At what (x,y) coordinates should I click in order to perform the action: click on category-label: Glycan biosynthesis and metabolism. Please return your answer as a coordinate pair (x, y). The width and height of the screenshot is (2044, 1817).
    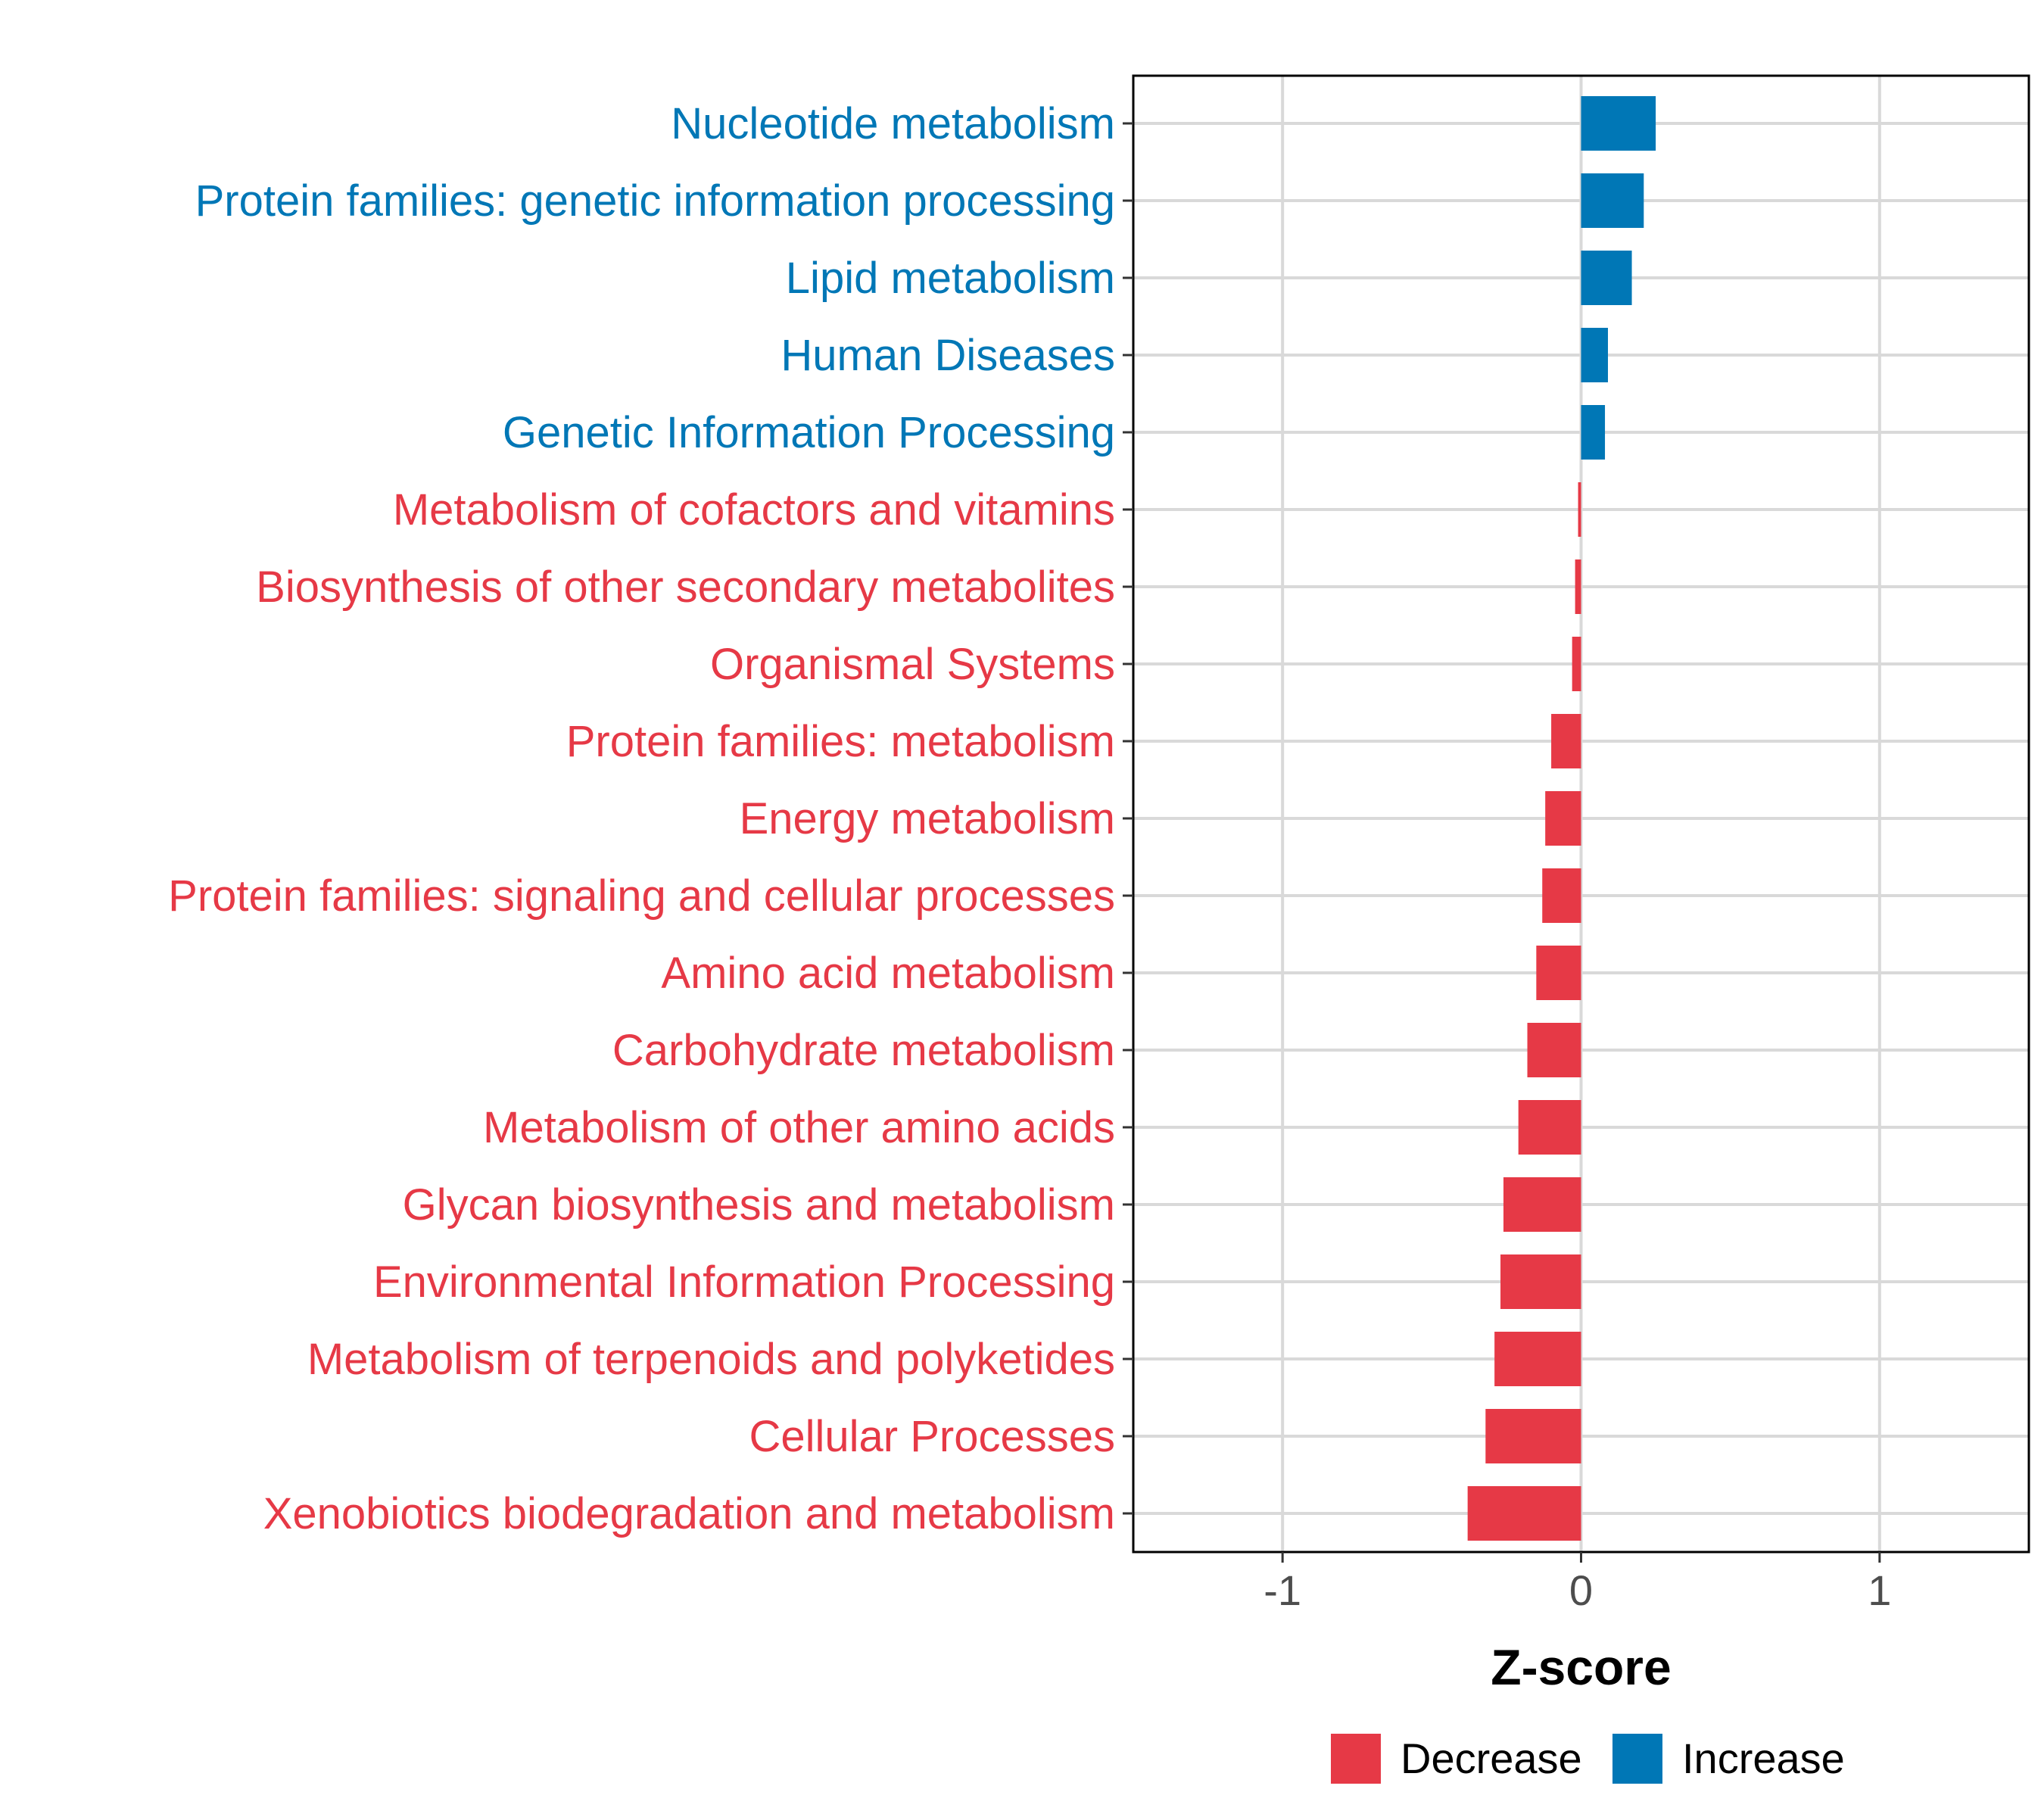
    Looking at the image, I should click on (759, 1205).